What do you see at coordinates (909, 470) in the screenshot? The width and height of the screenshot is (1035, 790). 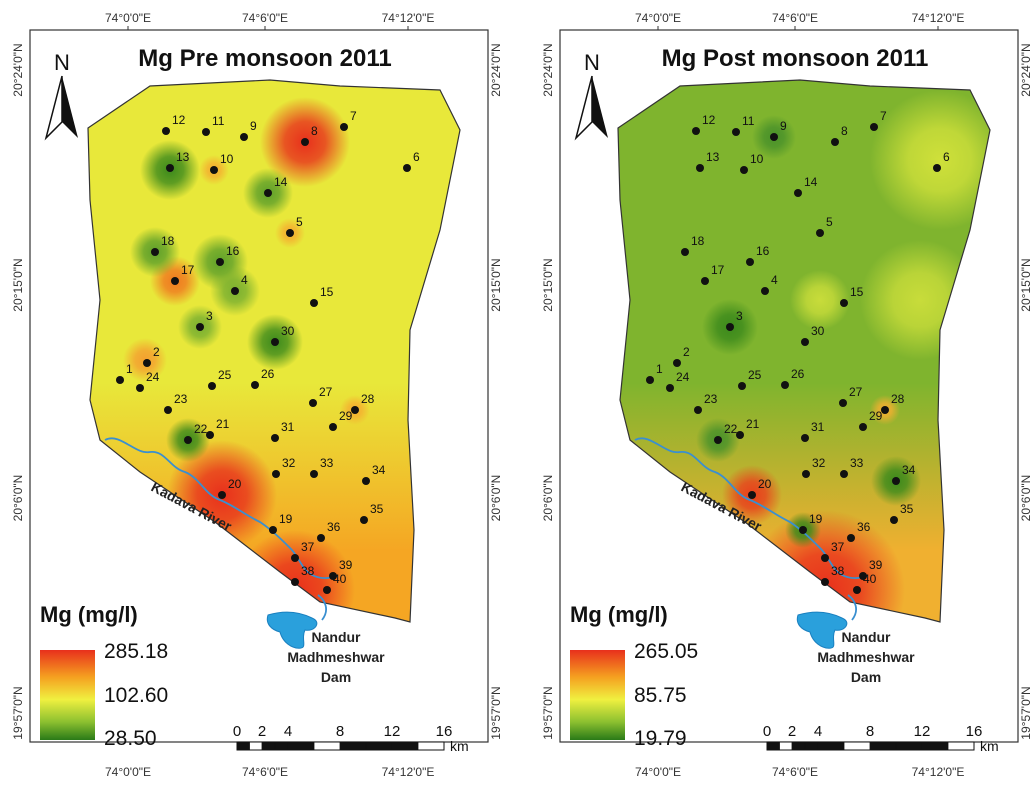 I see `station-label: 34` at bounding box center [909, 470].